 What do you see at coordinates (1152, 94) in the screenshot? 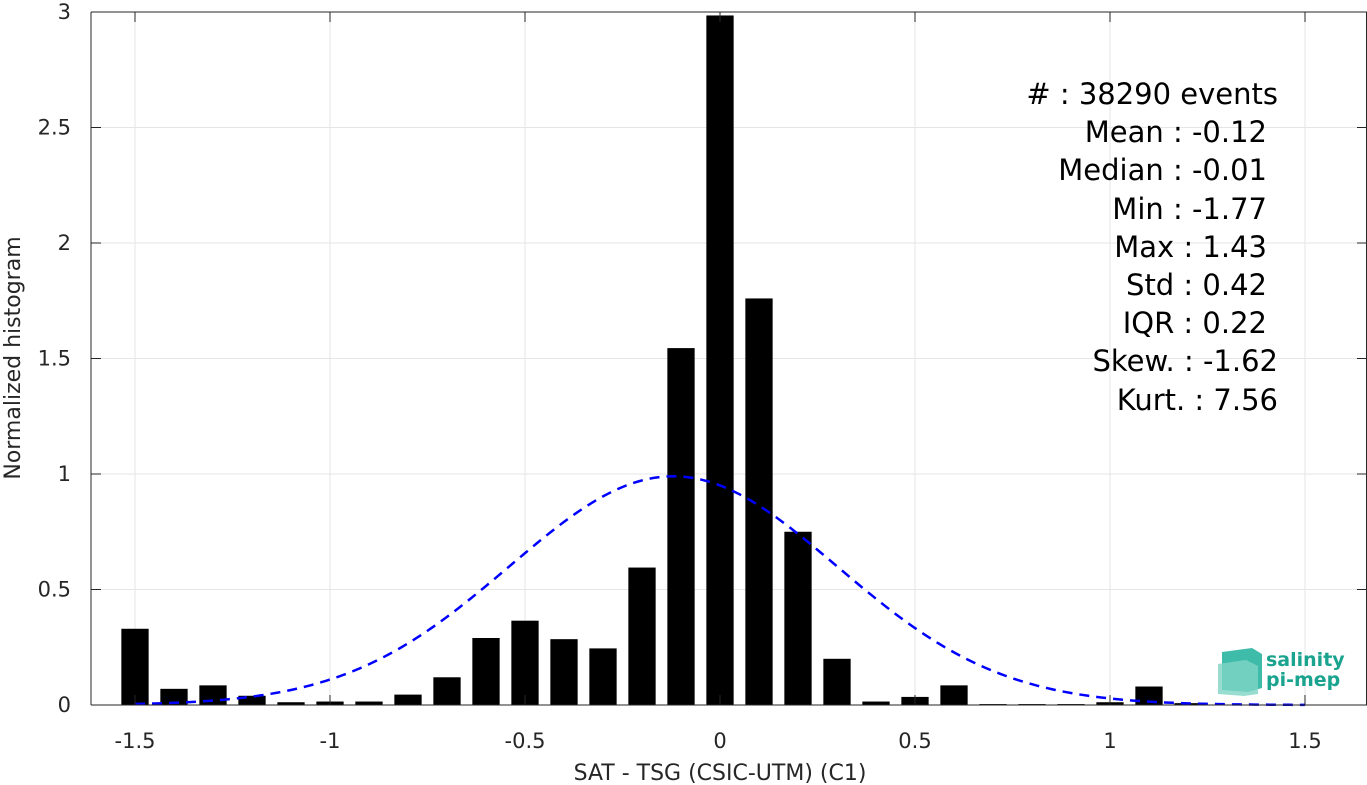
I see `stats-events: # : 38290 events` at bounding box center [1152, 94].